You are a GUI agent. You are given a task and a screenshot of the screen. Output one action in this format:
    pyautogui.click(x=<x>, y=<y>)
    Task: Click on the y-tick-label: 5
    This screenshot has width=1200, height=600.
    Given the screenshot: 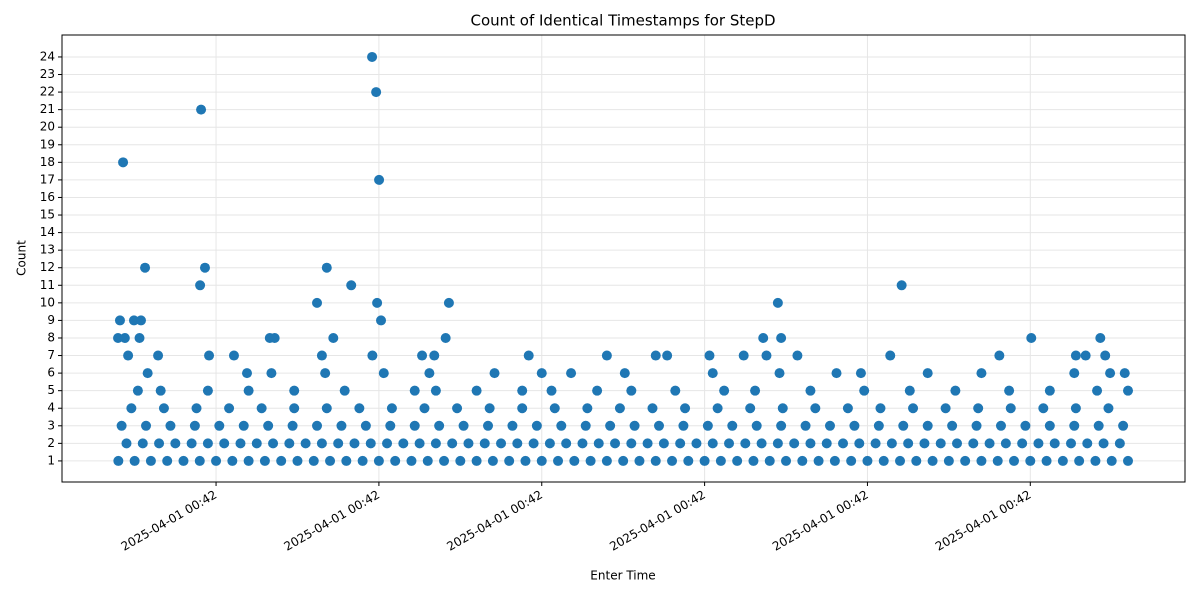 What is the action you would take?
    pyautogui.click(x=51, y=390)
    